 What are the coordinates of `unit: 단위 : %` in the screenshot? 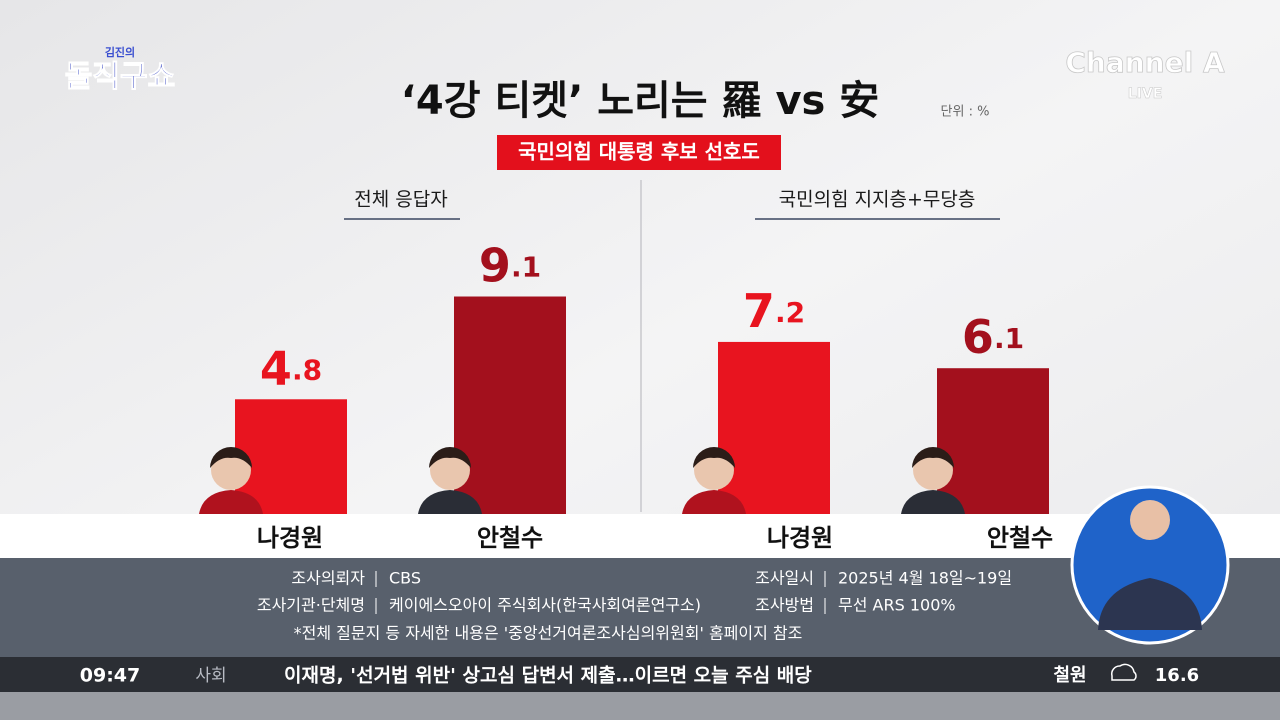 It's located at (965, 112).